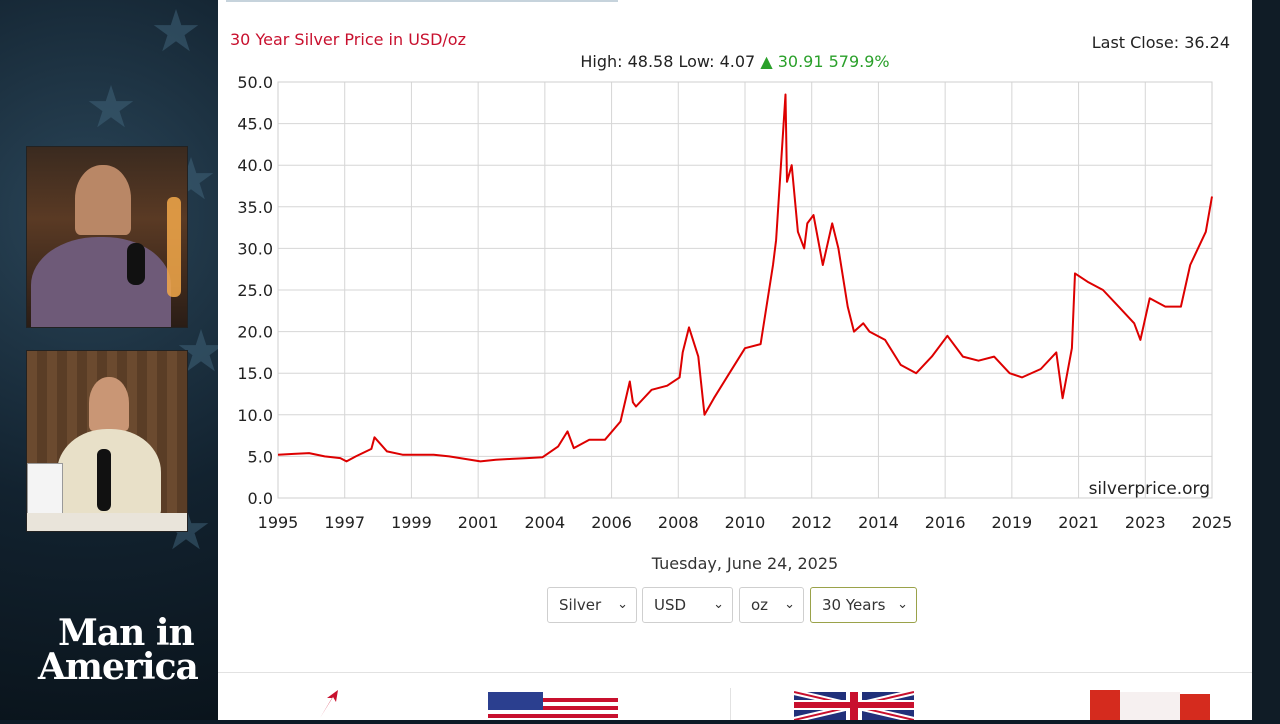 The image size is (1280, 724). I want to click on x-tick-label: 2014, so click(878, 522).